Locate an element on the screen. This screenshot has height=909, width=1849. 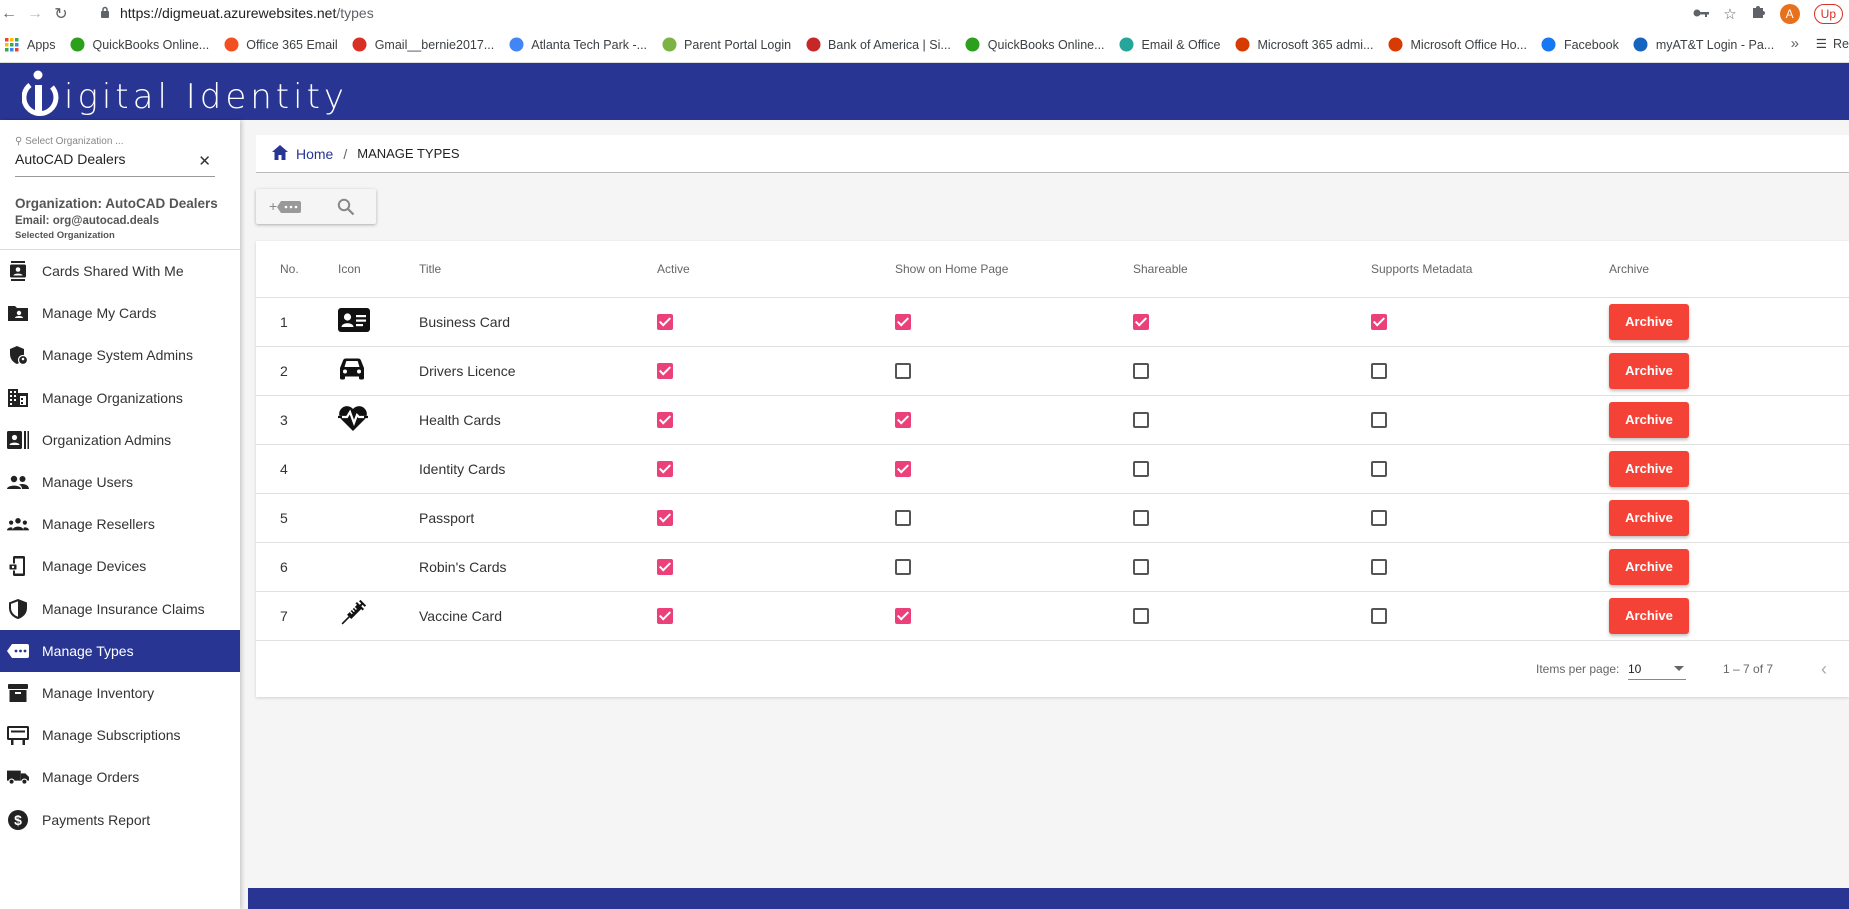
col-active: Active is located at coordinates (776, 269).